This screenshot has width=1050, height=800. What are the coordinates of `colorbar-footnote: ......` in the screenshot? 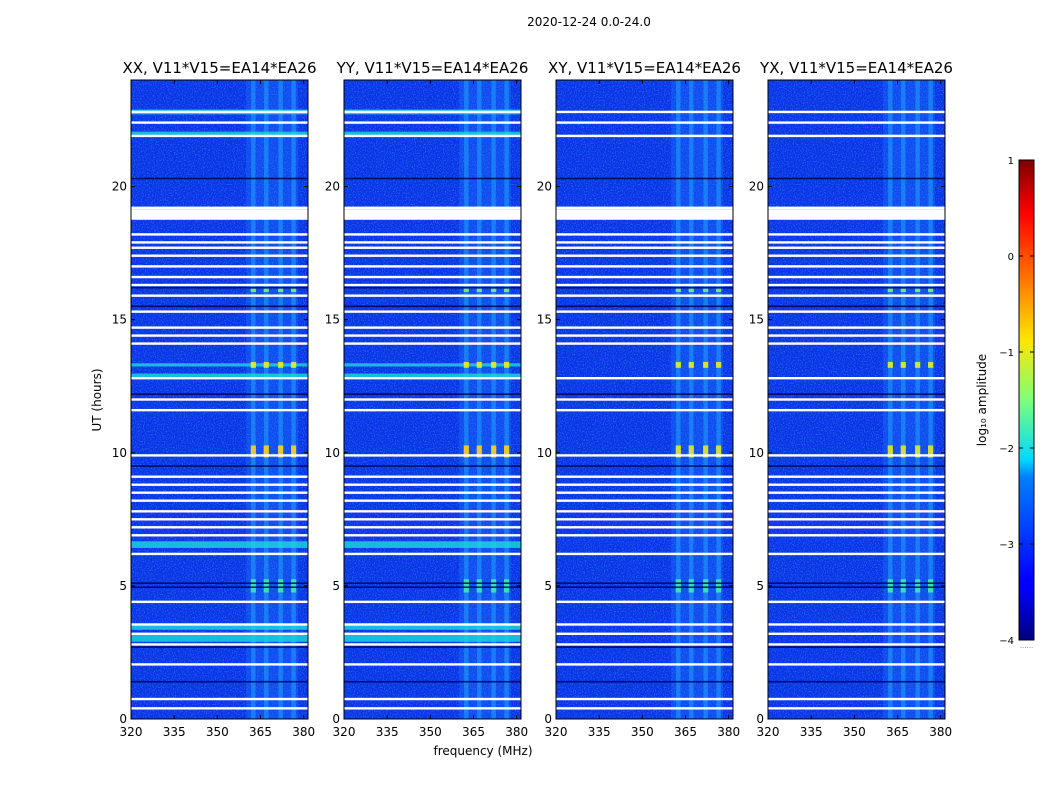 It's located at (1026, 646).